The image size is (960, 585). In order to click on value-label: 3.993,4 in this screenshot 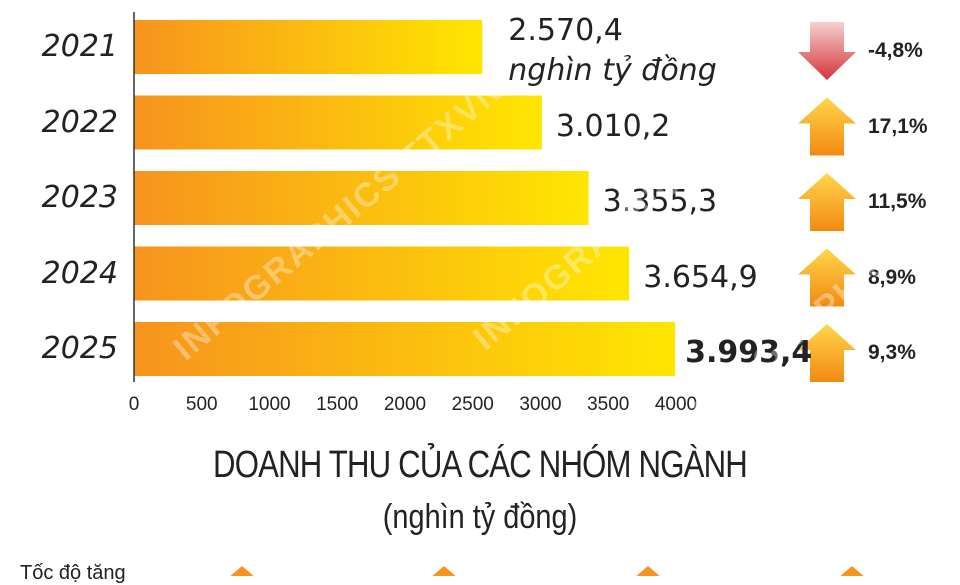, I will do `click(749, 352)`.